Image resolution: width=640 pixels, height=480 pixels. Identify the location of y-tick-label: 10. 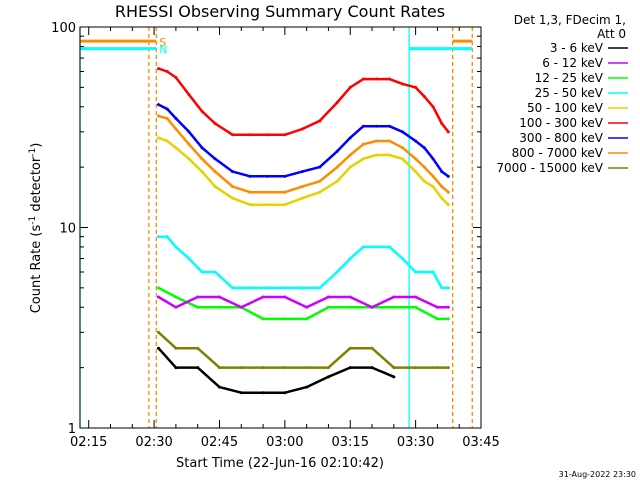
(67, 229).